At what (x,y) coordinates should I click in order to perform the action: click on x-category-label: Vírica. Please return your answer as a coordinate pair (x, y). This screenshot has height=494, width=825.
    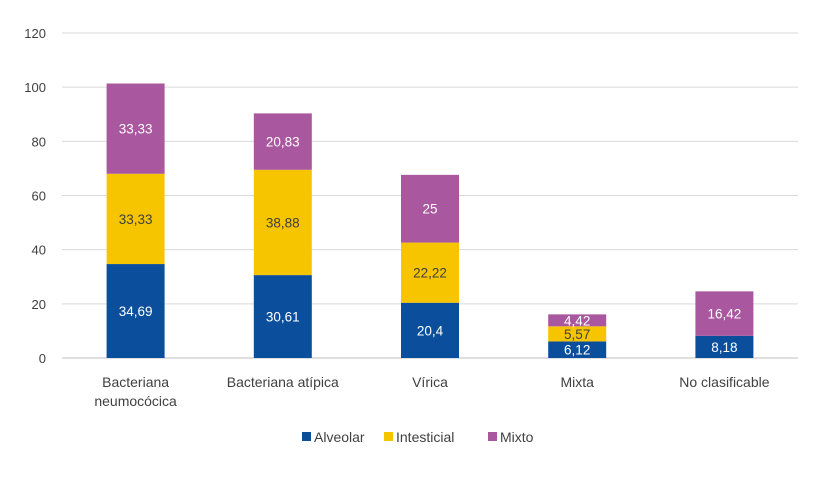
    Looking at the image, I should click on (430, 382).